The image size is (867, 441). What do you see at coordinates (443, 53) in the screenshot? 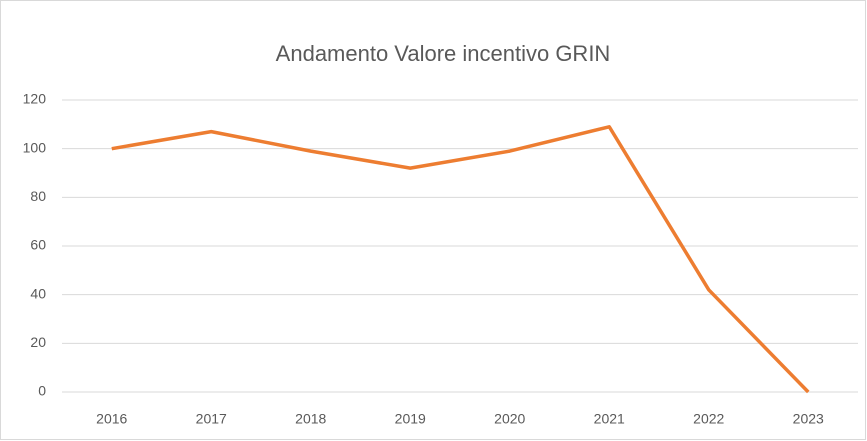
I see `chart-title: Andamento Valore incentivo GRIN` at bounding box center [443, 53].